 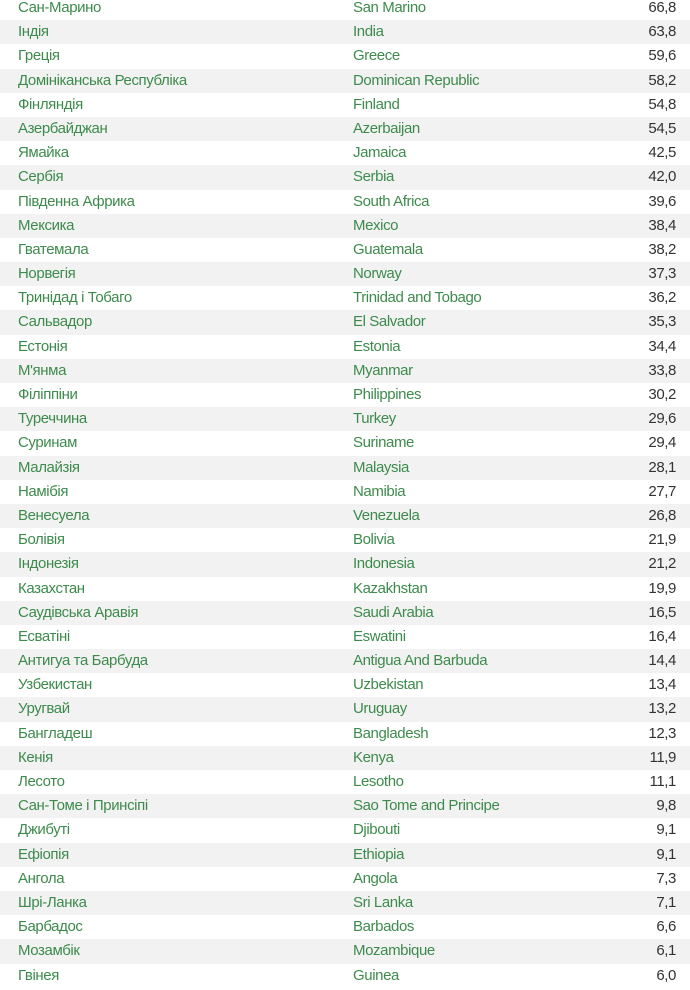 What do you see at coordinates (666, 902) in the screenshot?
I see `value: 7,1` at bounding box center [666, 902].